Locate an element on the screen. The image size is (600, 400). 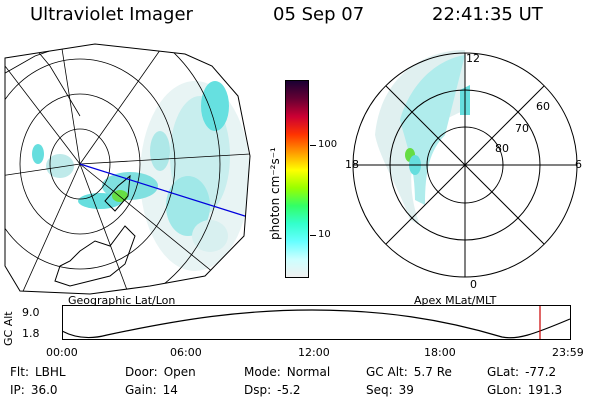
info-door: Door: Open is located at coordinates (160, 372).